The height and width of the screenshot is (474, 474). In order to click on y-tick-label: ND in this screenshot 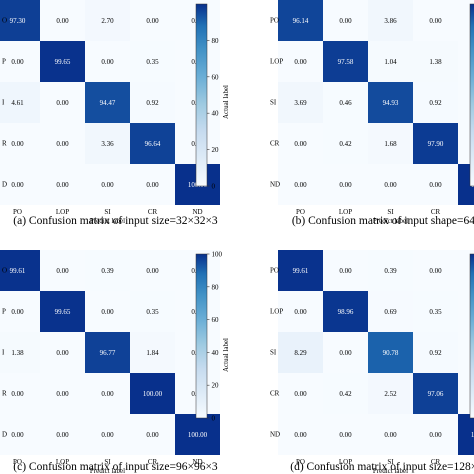, I will do `click(275, 185)`.